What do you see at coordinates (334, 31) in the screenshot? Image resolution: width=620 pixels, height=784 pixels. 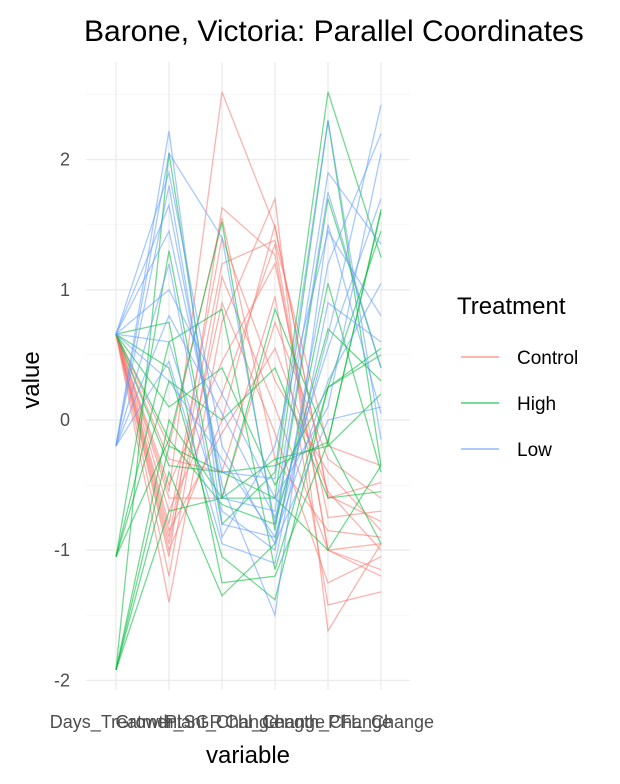 I see `chart-title: Barone, Victoria: Parallel Coordinates` at bounding box center [334, 31].